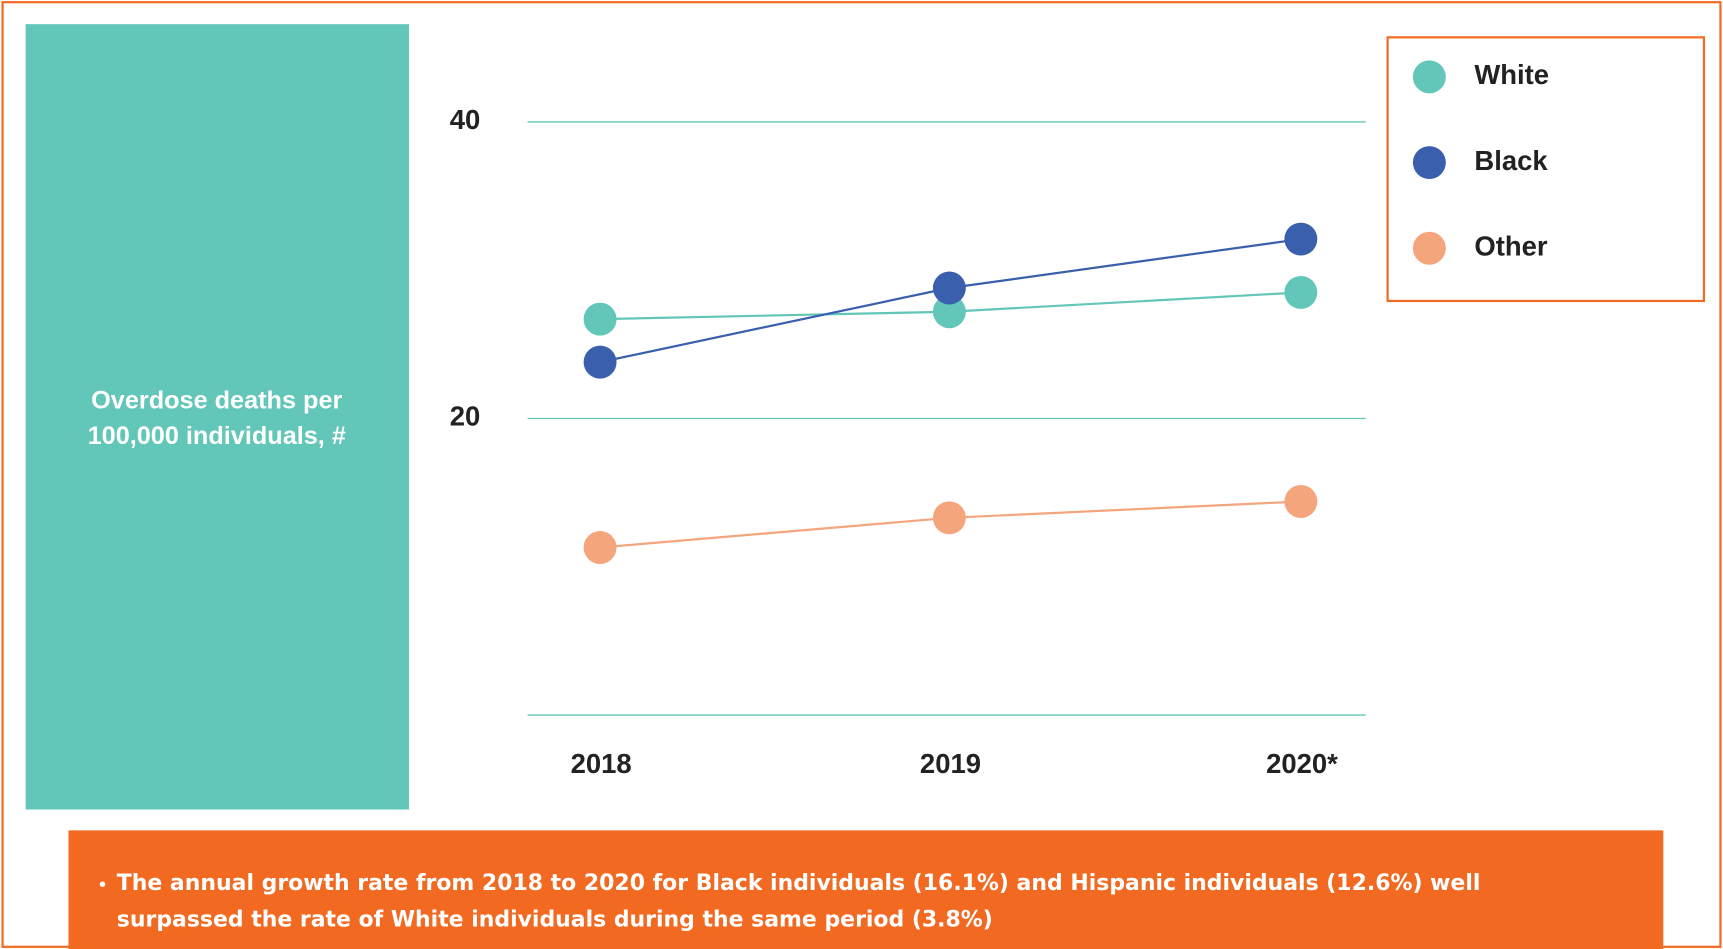 The height and width of the screenshot is (949, 1723). What do you see at coordinates (1510, 245) in the screenshot?
I see `legend-label: Other` at bounding box center [1510, 245].